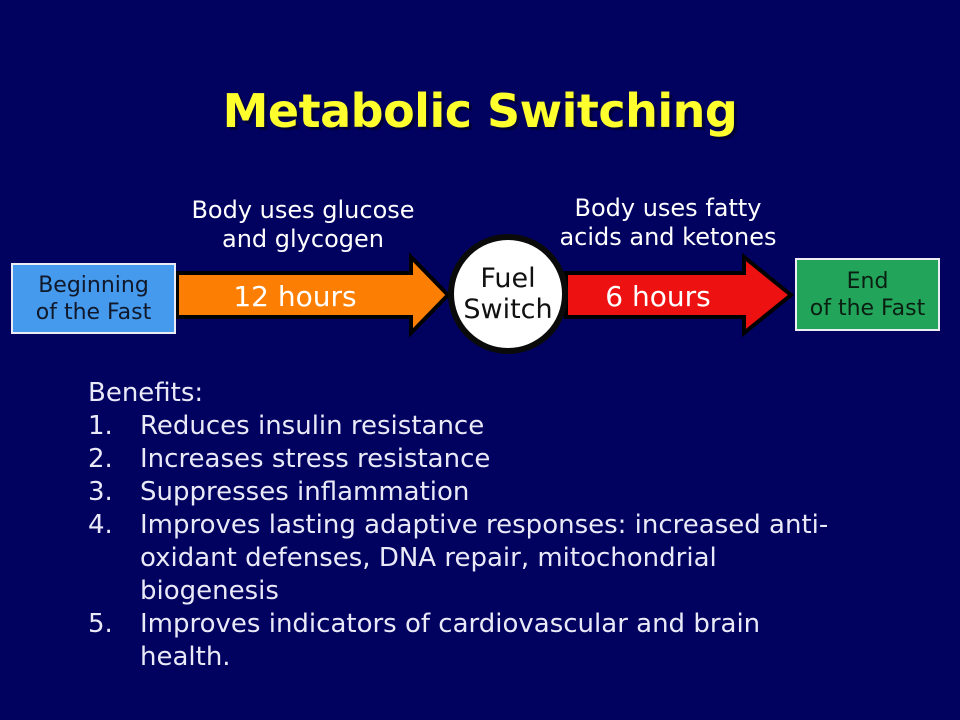 This screenshot has width=960, height=720. What do you see at coordinates (100, 624) in the screenshot?
I see `benefit-number: 5.` at bounding box center [100, 624].